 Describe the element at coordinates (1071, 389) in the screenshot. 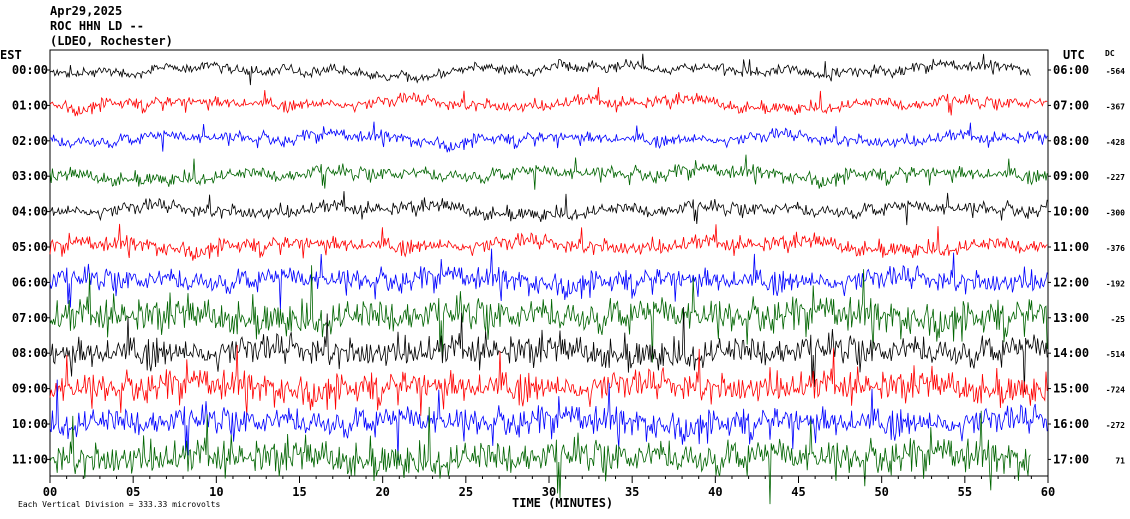

I see `utc-hour-label: 15:00` at that location.